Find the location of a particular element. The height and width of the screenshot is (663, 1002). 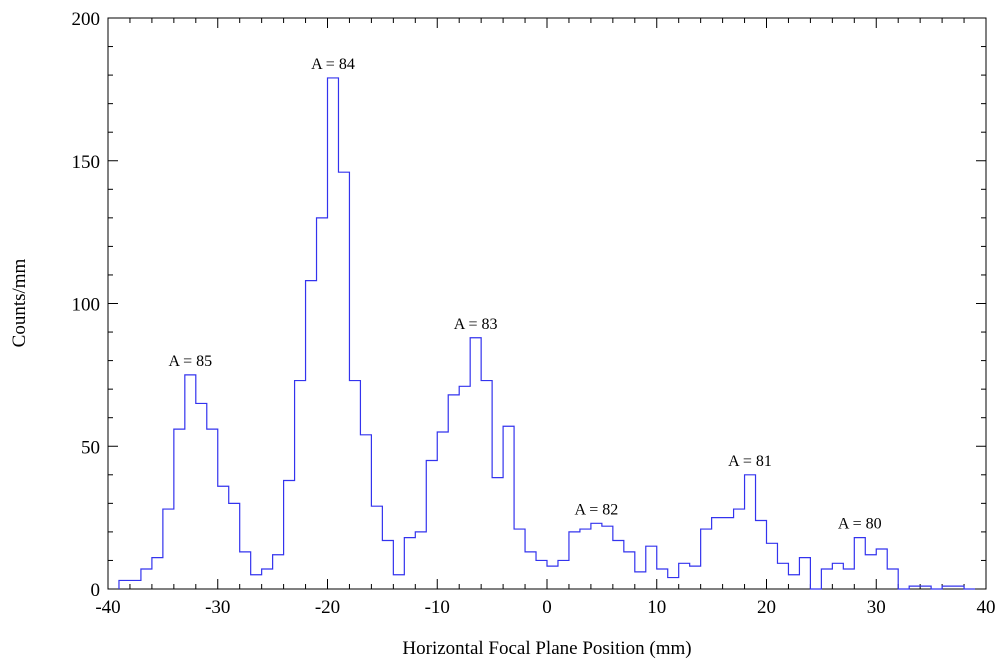

peak-annotation-label: A = 80 is located at coordinates (860, 524).